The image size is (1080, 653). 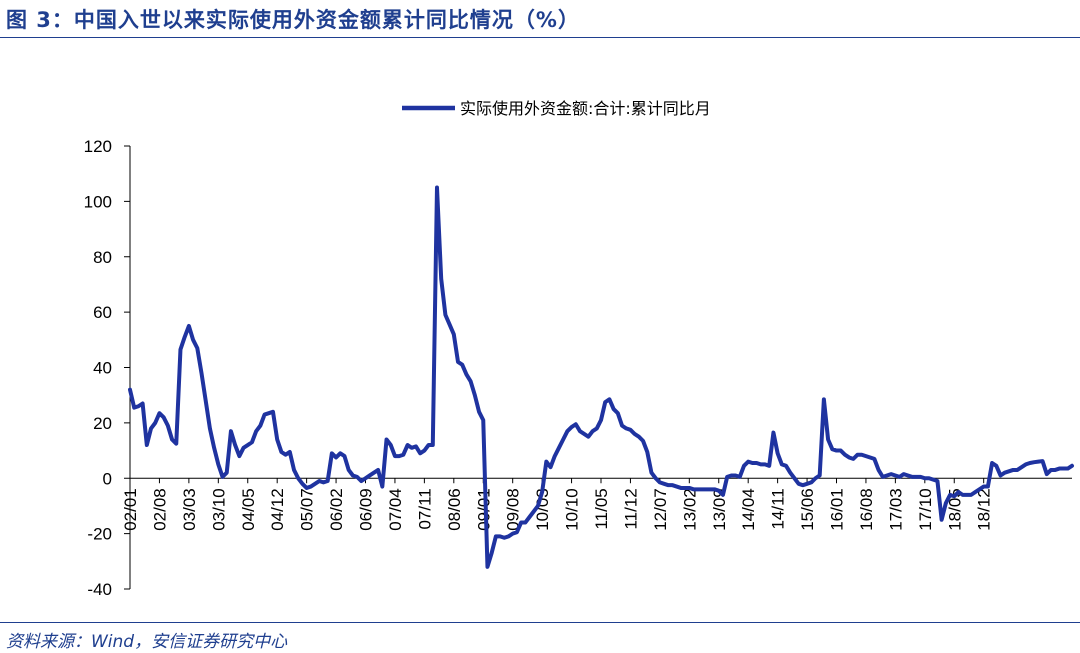 I want to click on x-tick-label: 10/03, so click(x=542, y=509).